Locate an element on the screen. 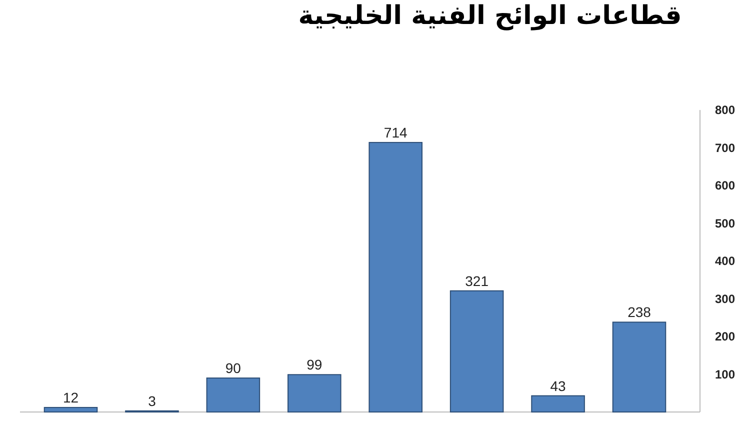  y-tick-label: 200 is located at coordinates (725, 337).